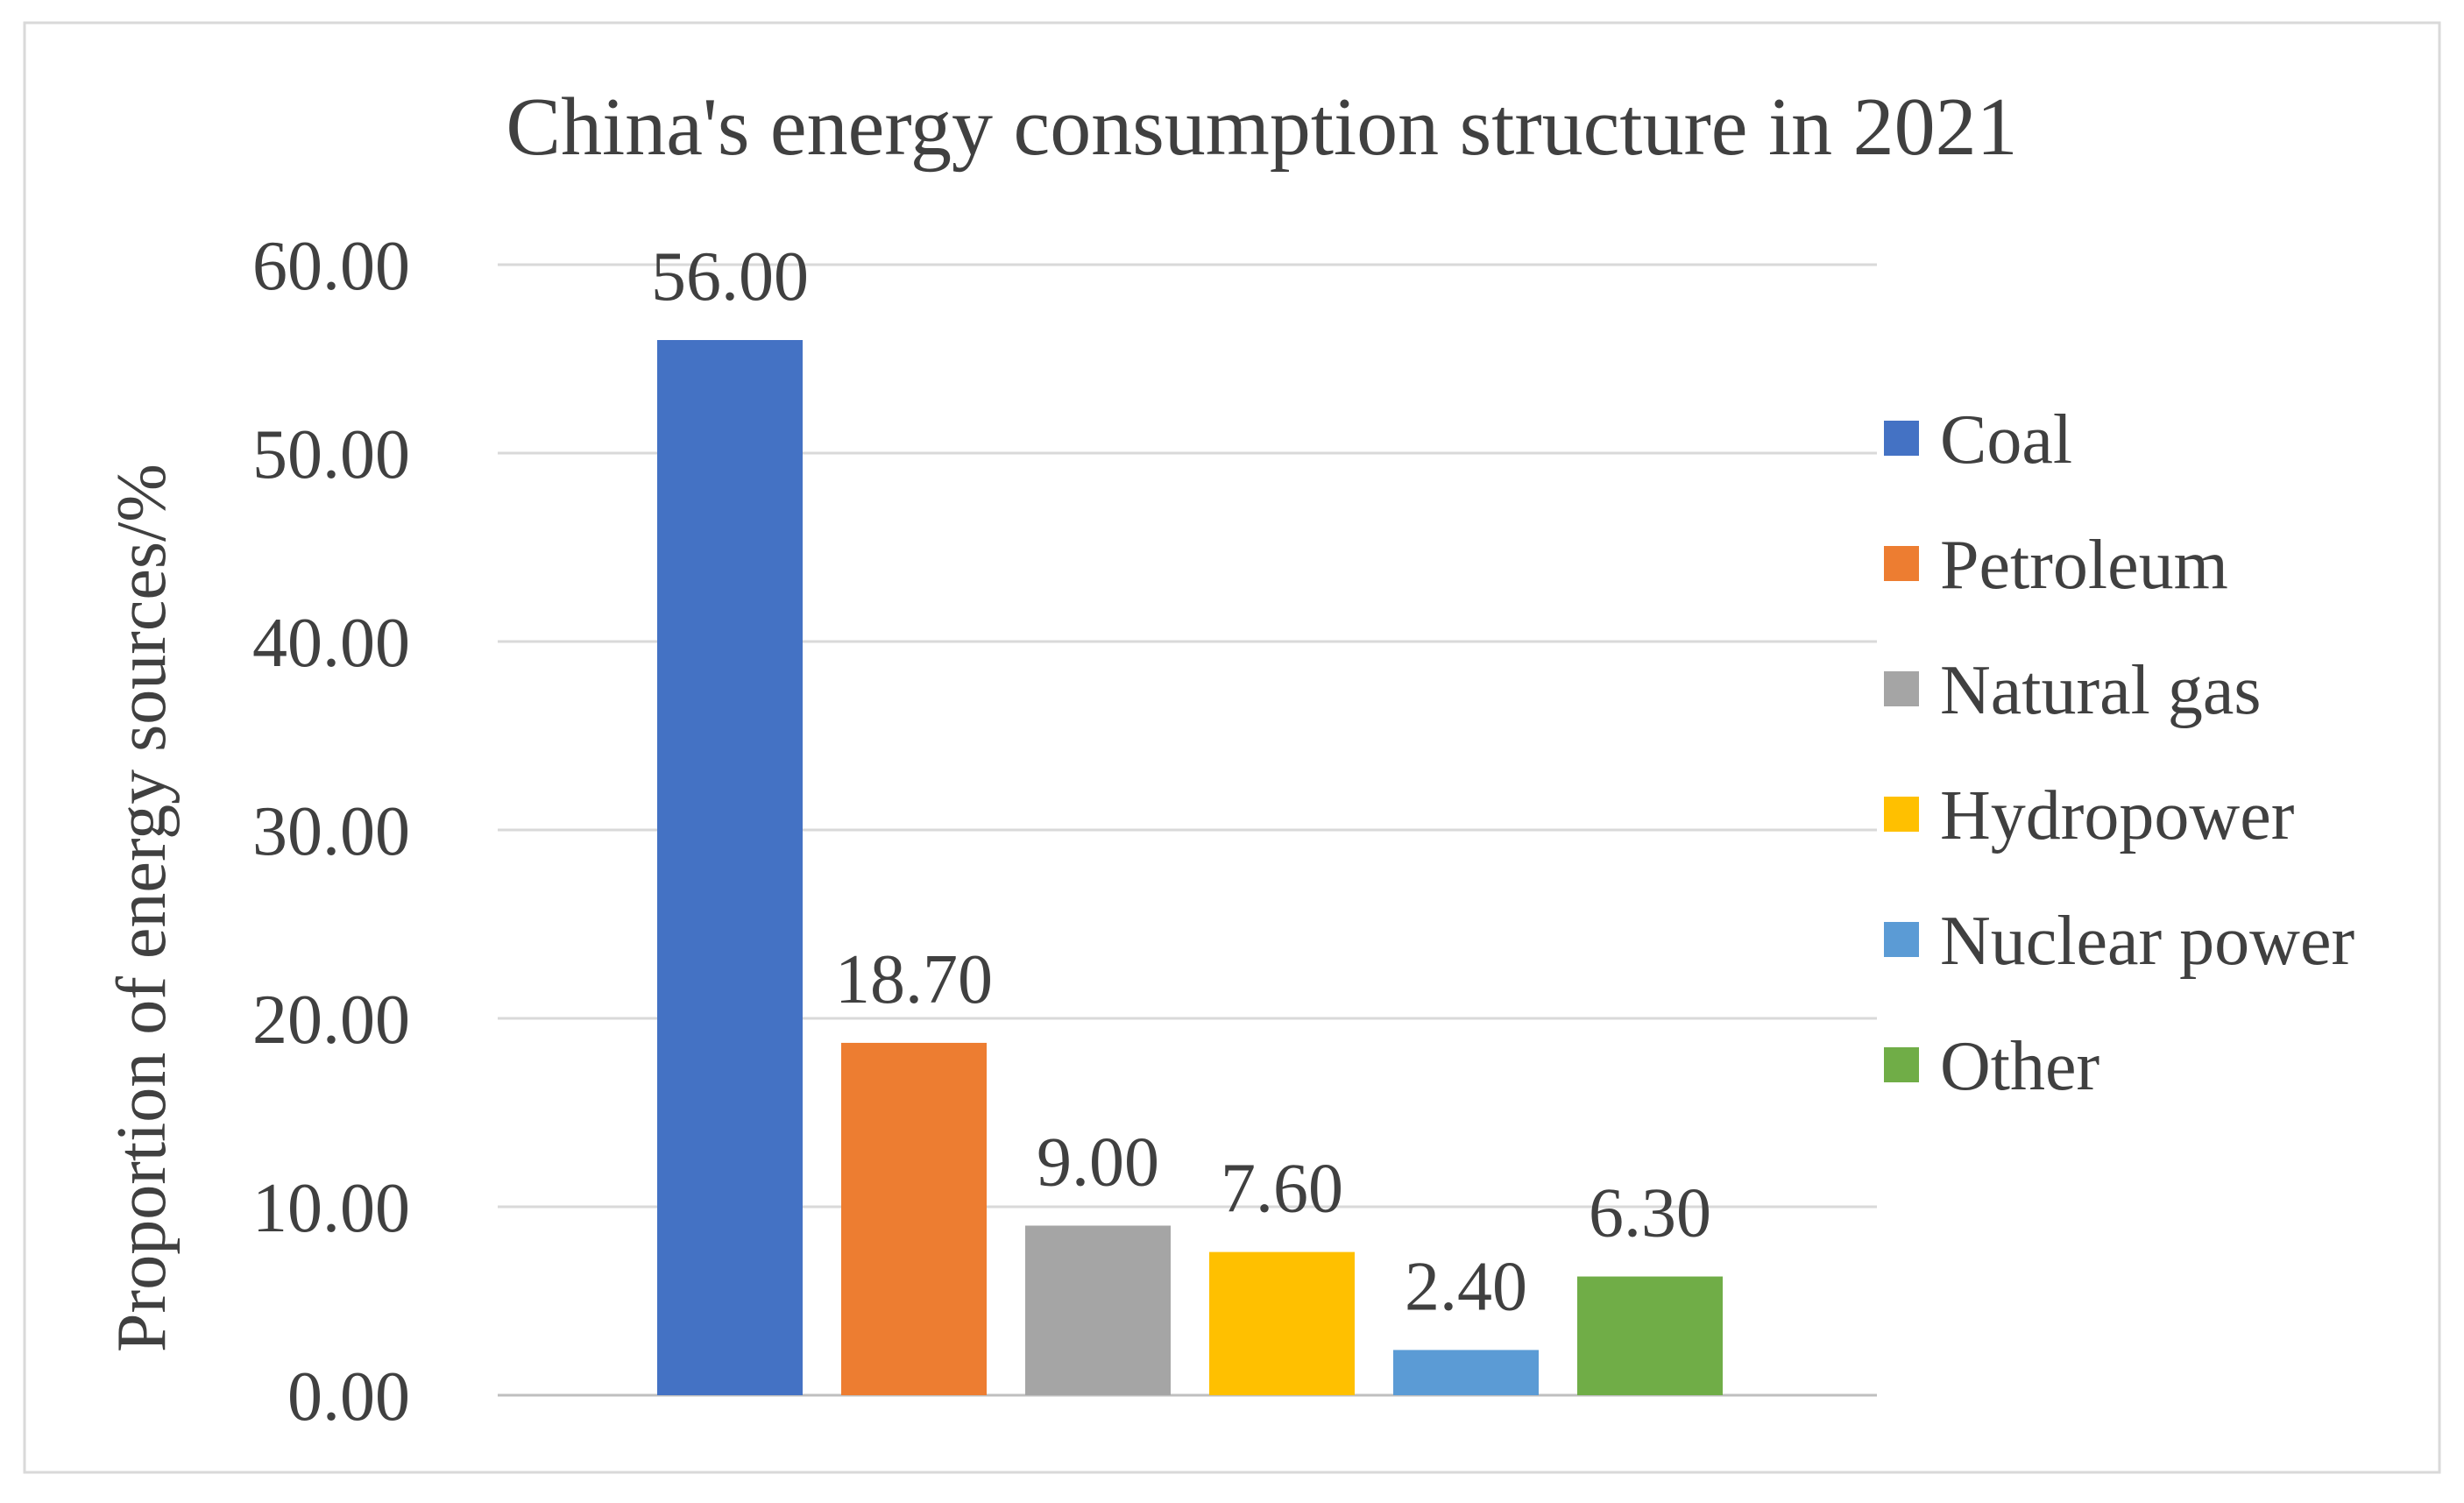  What do you see at coordinates (331, 454) in the screenshot?
I see `y-tick-label: 50.00` at bounding box center [331, 454].